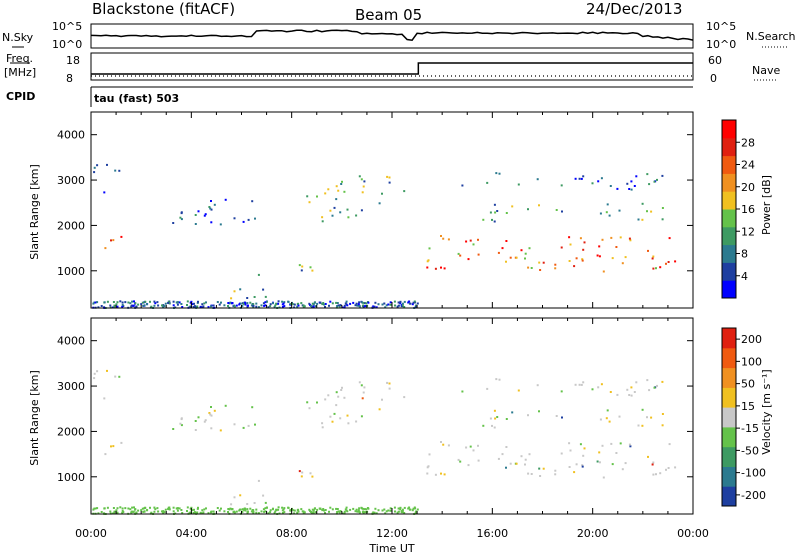 The width and height of the screenshot is (800, 554). What do you see at coordinates (34, 212) in the screenshot?
I see `power-ylabel: Slant Range [km]` at bounding box center [34, 212].